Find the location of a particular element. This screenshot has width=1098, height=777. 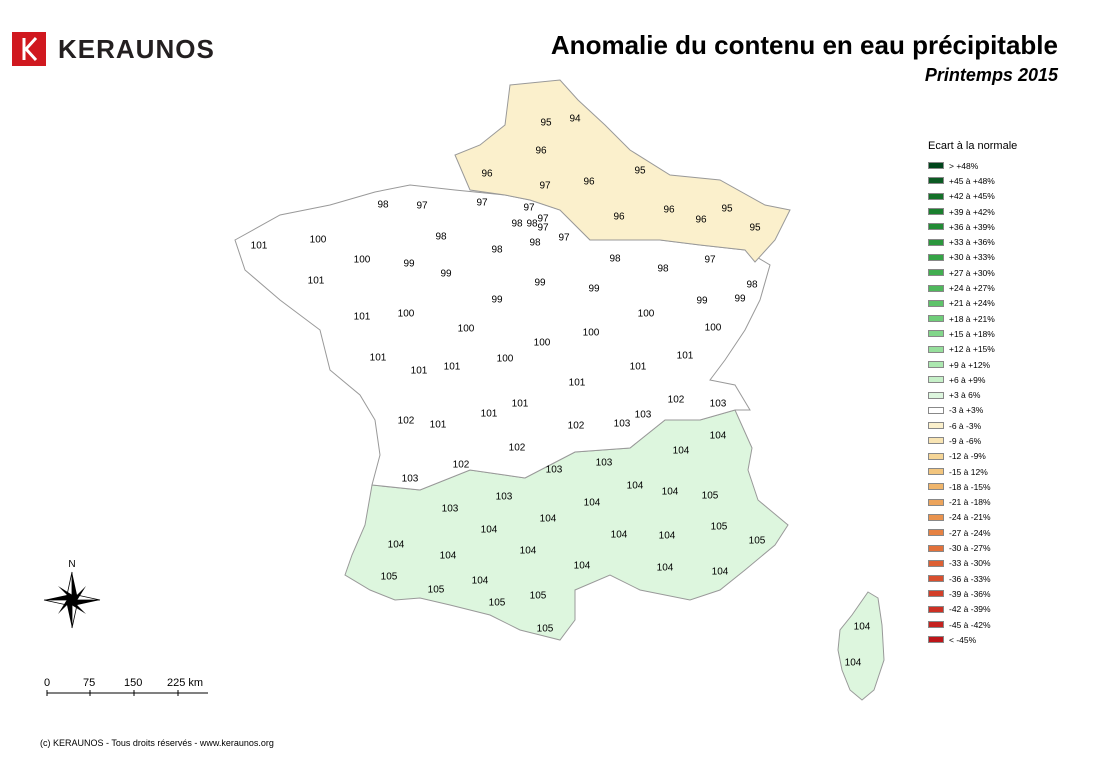

legend-label: < -45% is located at coordinates (963, 639).